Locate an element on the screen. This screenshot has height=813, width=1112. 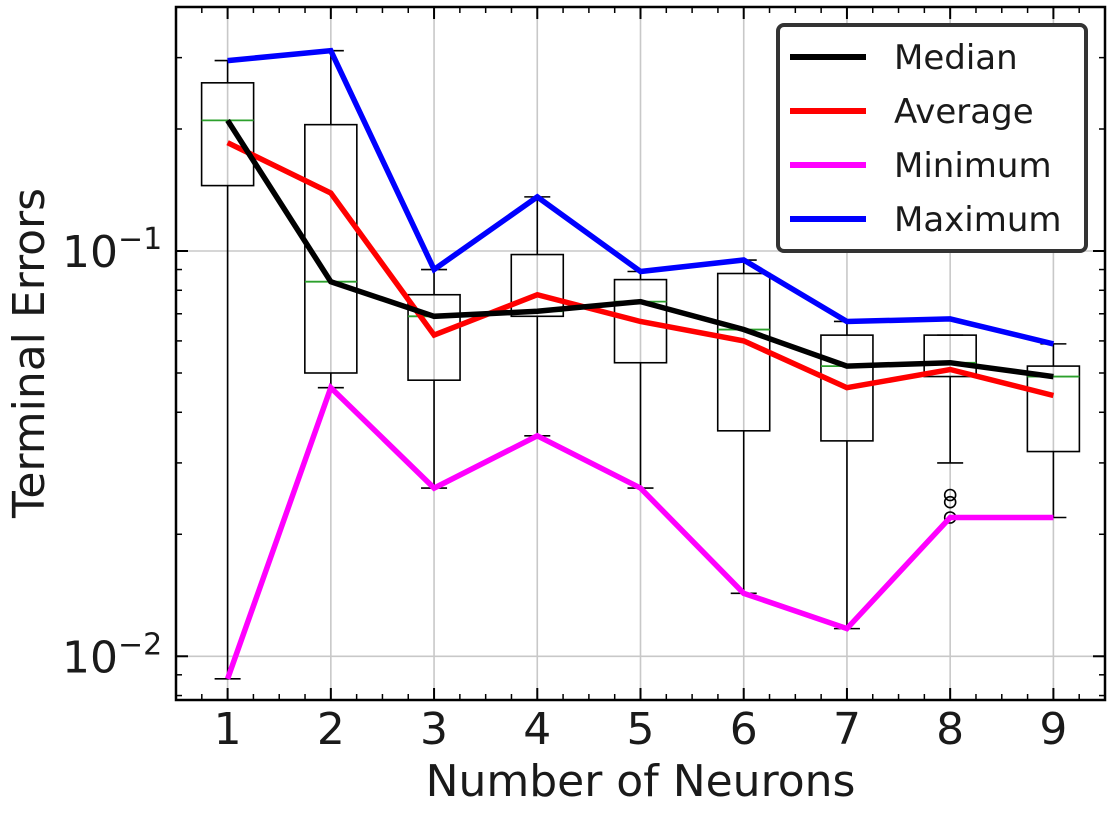
legend-label: Average is located at coordinates (964, 112).